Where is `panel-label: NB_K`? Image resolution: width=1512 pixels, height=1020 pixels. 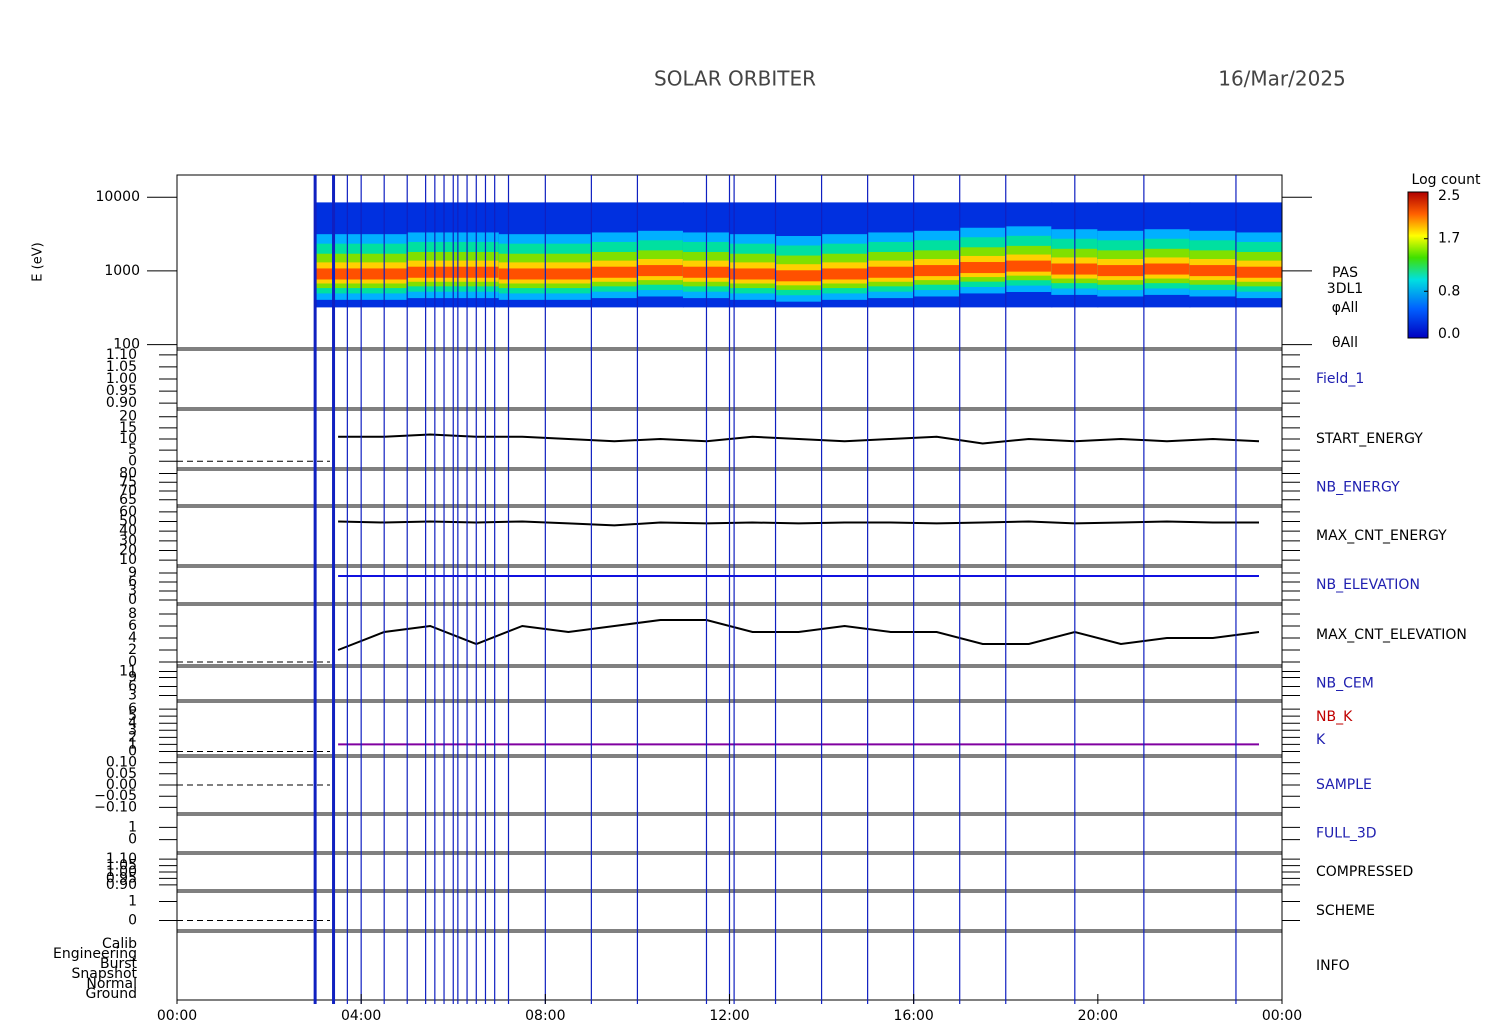 panel-label: NB_K is located at coordinates (1334, 717).